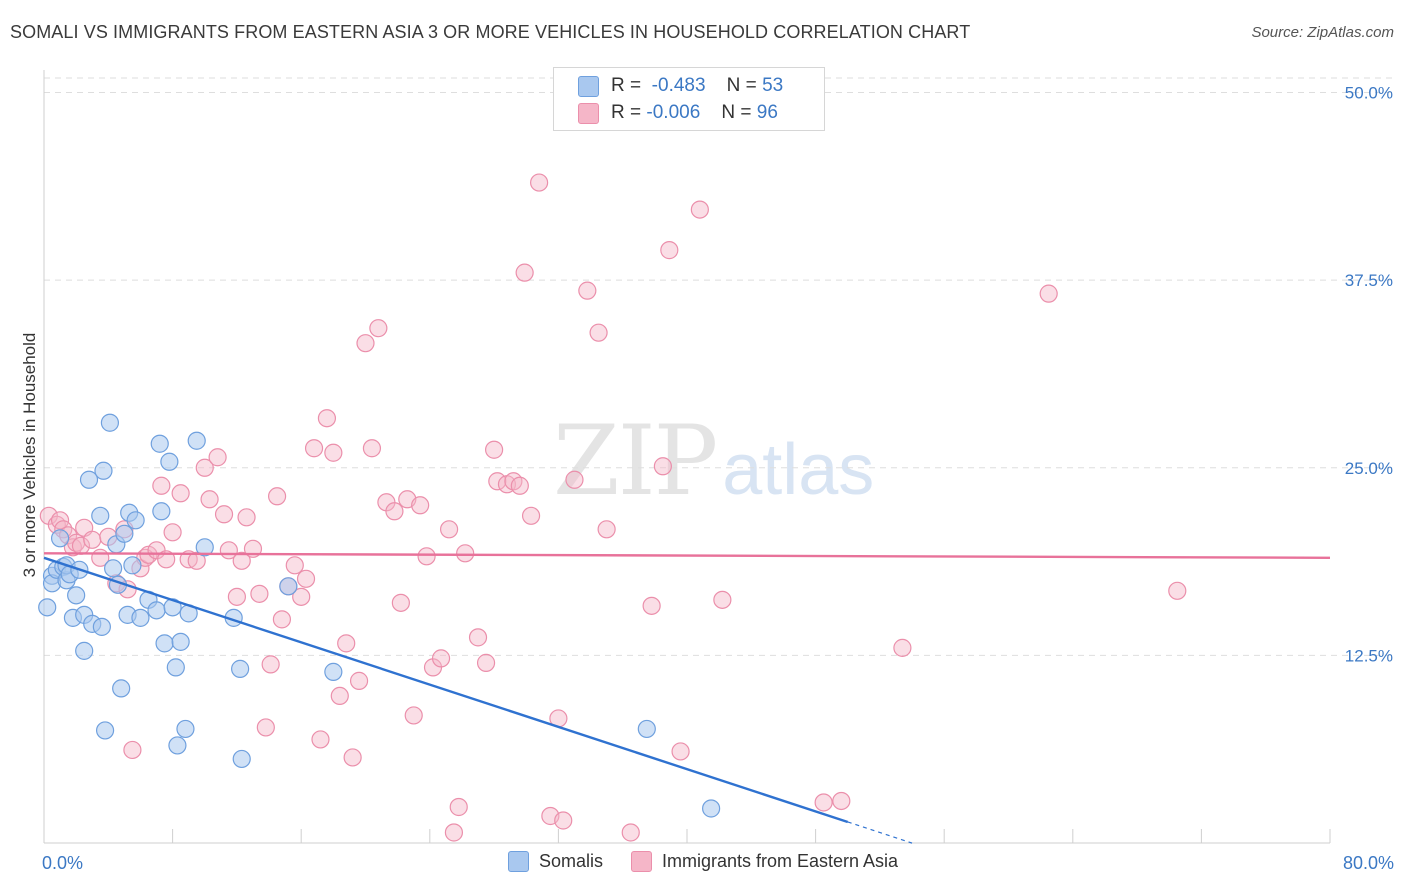  Describe the element at coordinates (798, 470) in the screenshot. I see `watermark-atlas: atlas` at that location.